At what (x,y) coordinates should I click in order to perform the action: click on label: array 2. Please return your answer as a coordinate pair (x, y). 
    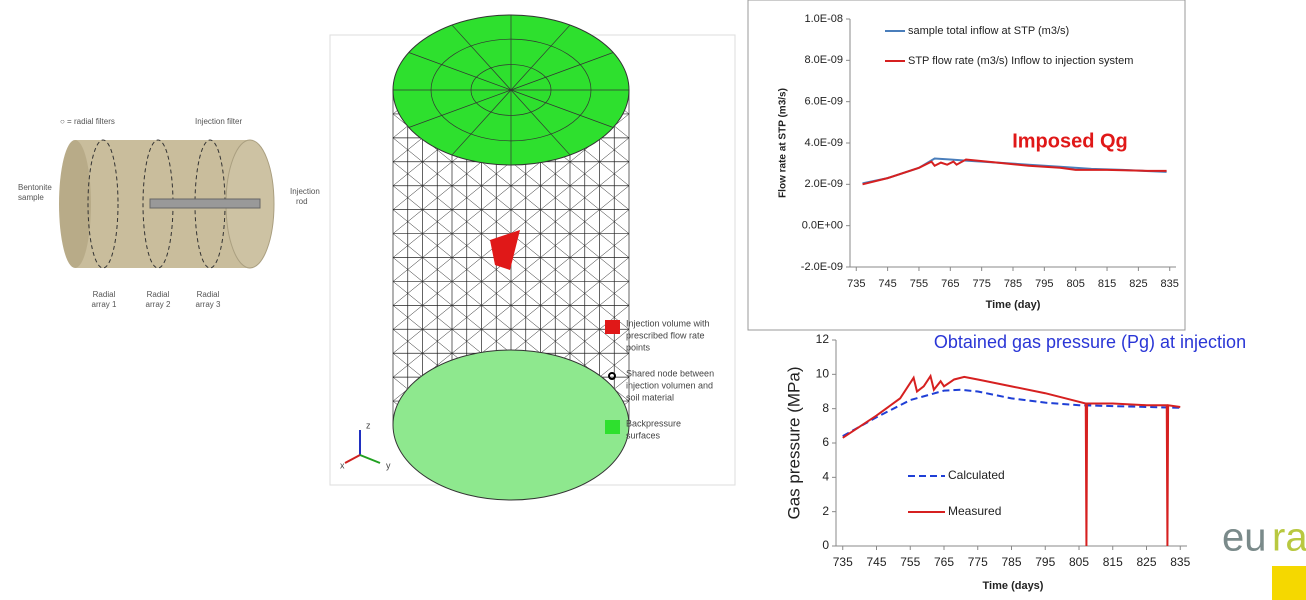
    Looking at the image, I should click on (158, 304).